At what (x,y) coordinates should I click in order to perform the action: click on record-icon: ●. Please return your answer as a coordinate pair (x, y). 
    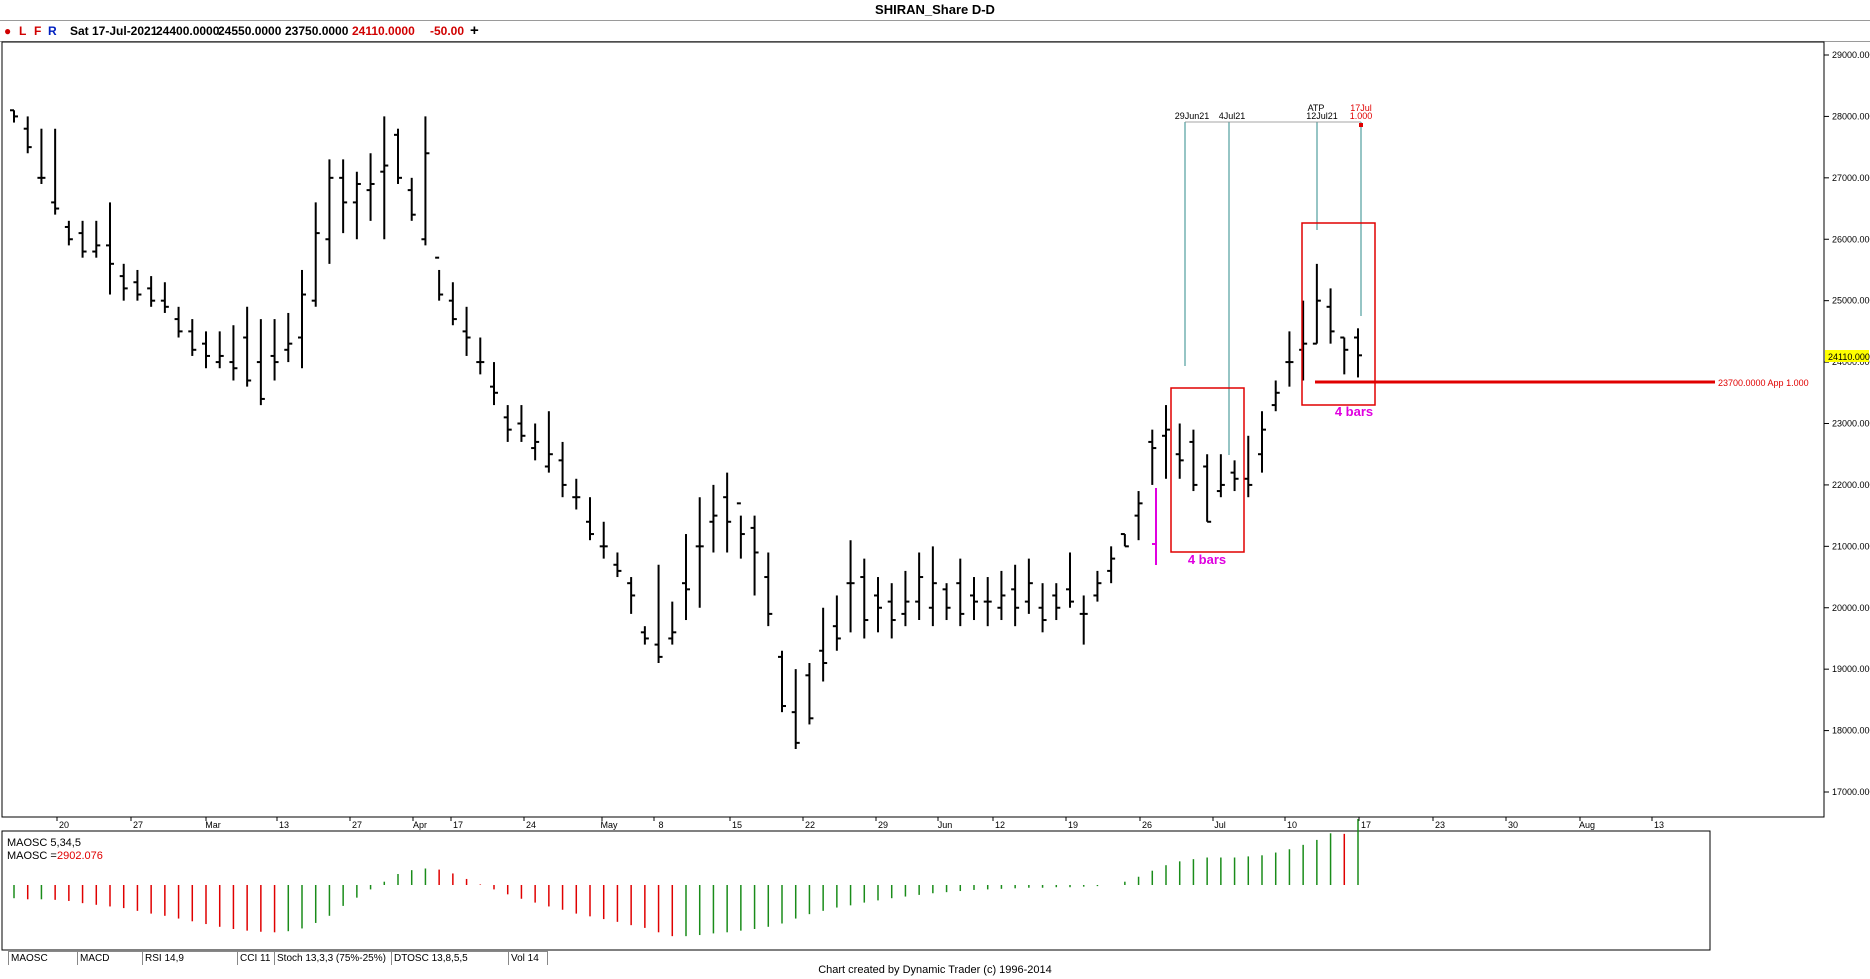
    Looking at the image, I should click on (8, 31).